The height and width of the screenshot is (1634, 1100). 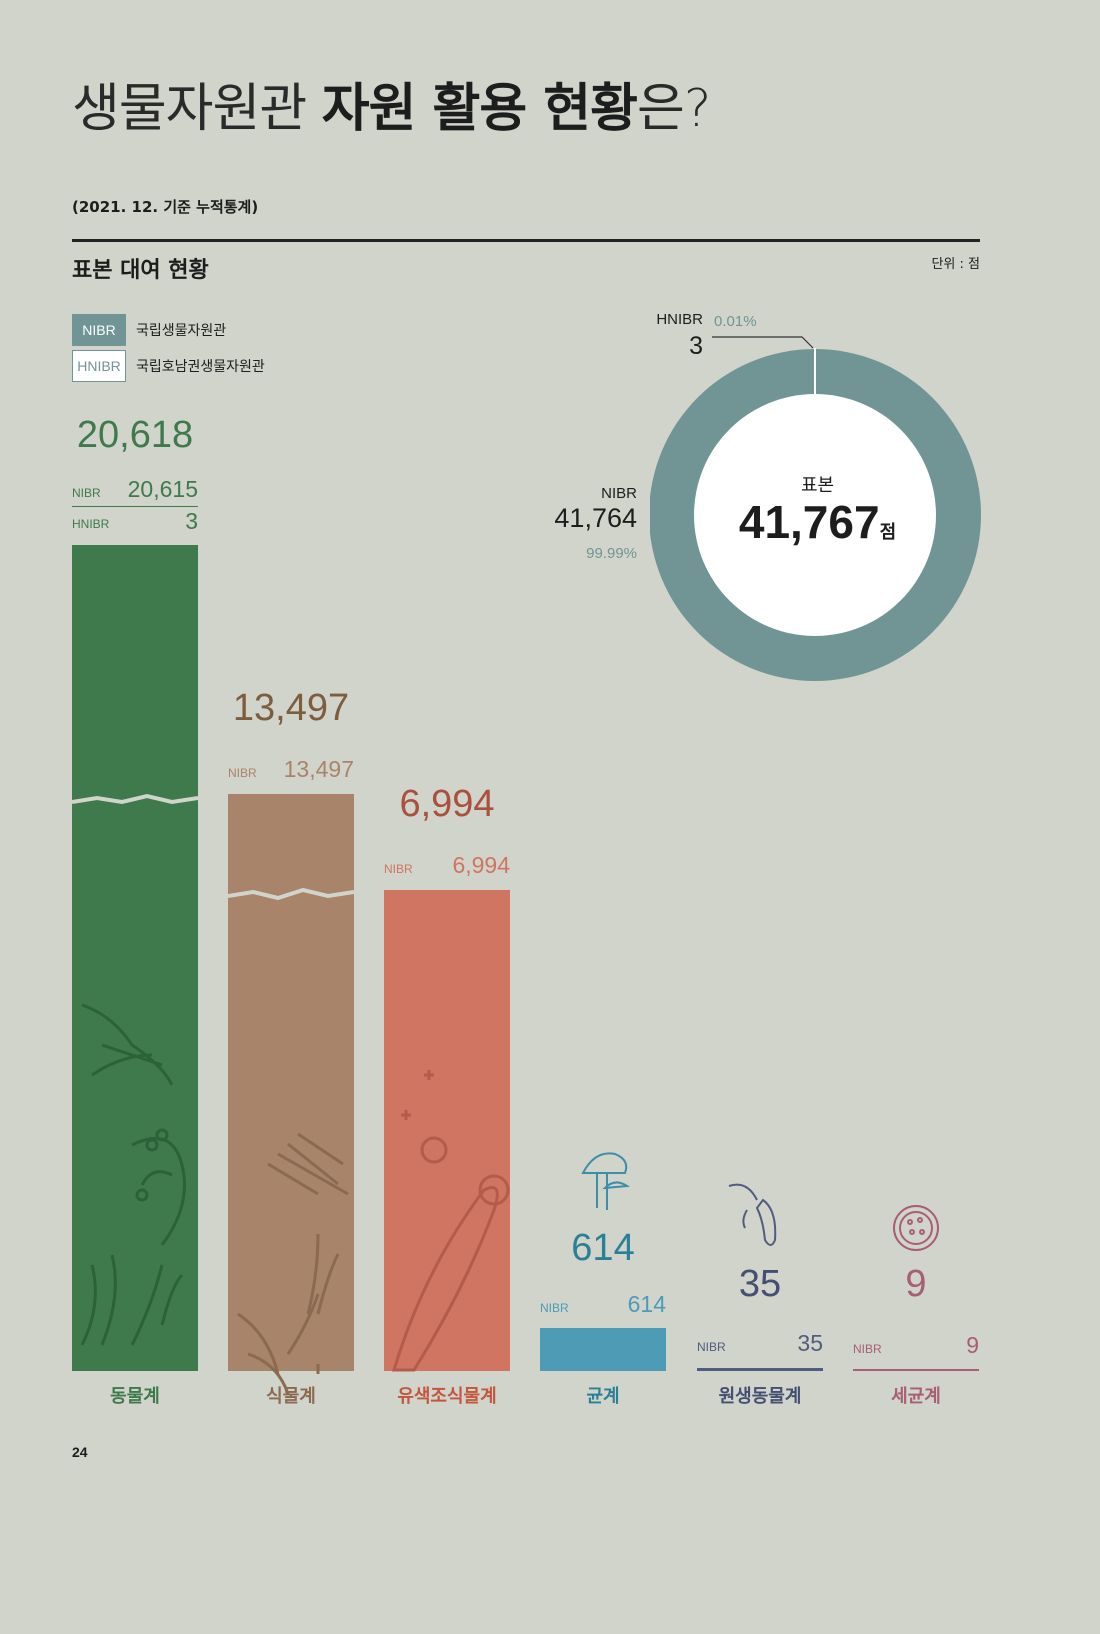 I want to click on bar-total-animal: 20,618, so click(x=135, y=435).